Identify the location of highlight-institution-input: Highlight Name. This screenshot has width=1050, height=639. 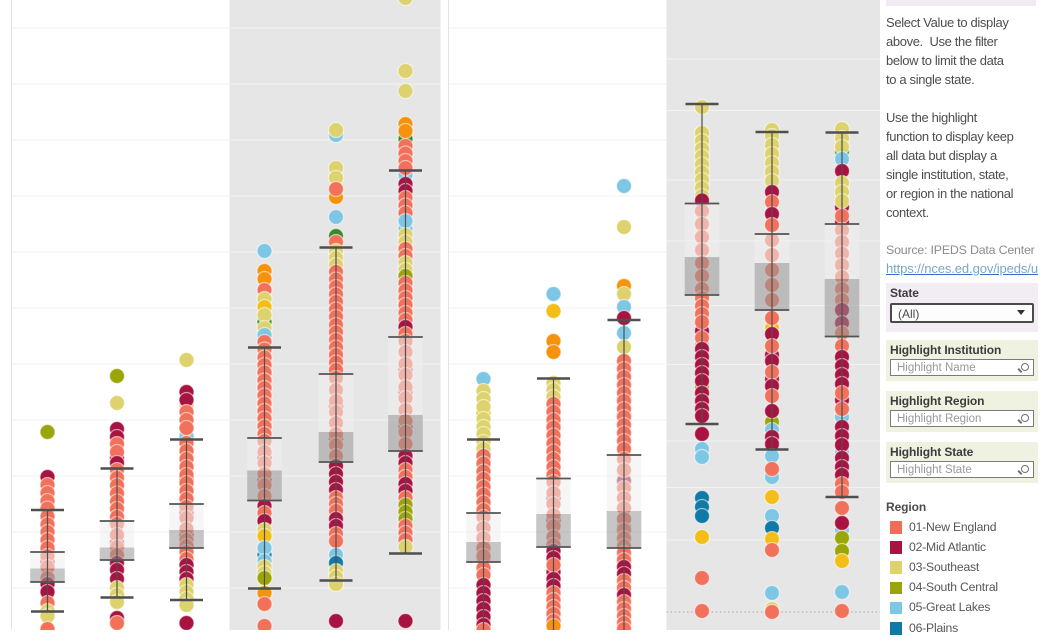
(962, 367).